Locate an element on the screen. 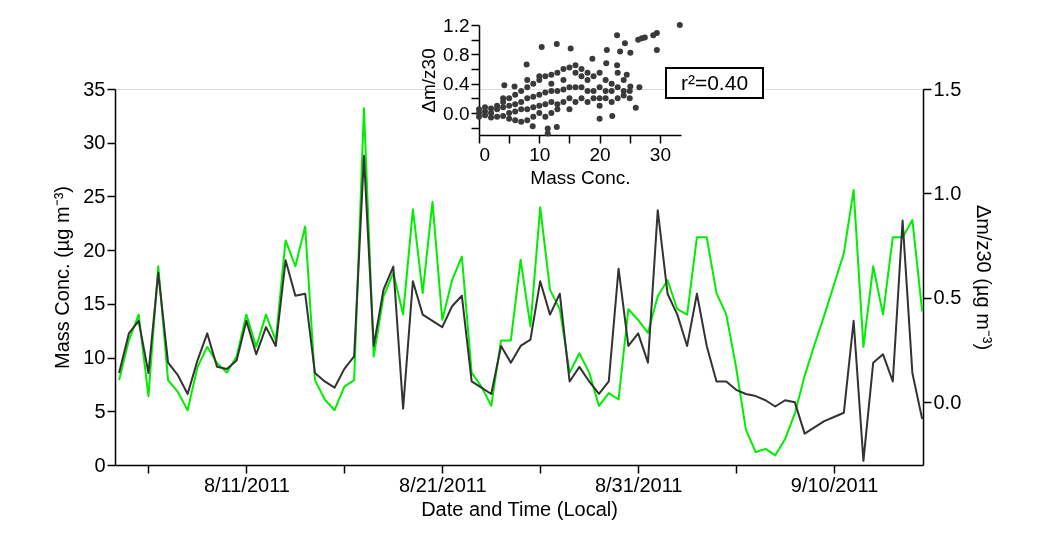 The height and width of the screenshot is (548, 1058). x-axis-title: Date and Time (Local) is located at coordinates (519, 508).